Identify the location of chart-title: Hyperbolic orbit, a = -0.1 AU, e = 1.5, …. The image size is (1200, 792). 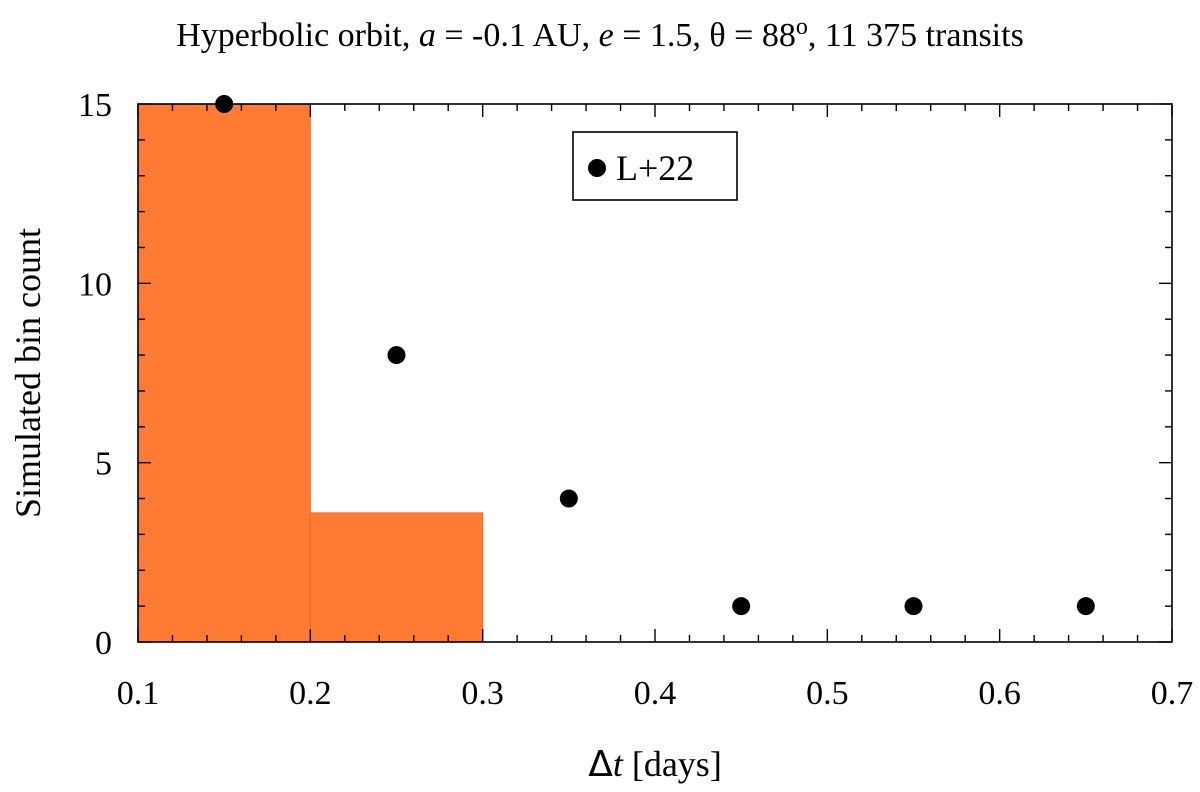
(600, 34).